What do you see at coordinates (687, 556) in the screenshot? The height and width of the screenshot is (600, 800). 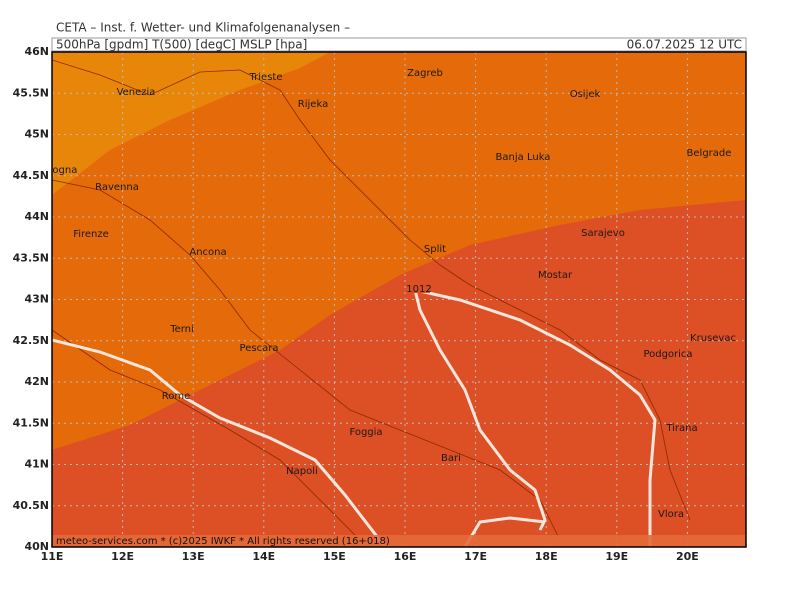 I see `lon-label: 20E` at bounding box center [687, 556].